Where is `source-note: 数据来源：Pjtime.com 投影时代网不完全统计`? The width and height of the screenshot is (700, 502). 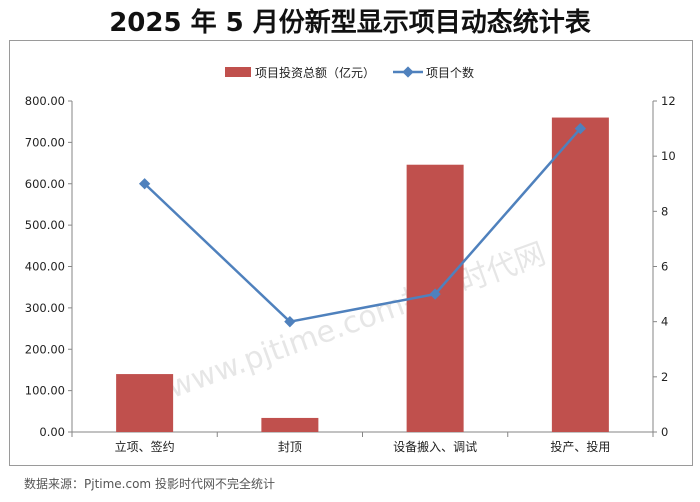
source-note: 数据来源：Pjtime.com 投影时代网不完全统计 is located at coordinates (149, 484).